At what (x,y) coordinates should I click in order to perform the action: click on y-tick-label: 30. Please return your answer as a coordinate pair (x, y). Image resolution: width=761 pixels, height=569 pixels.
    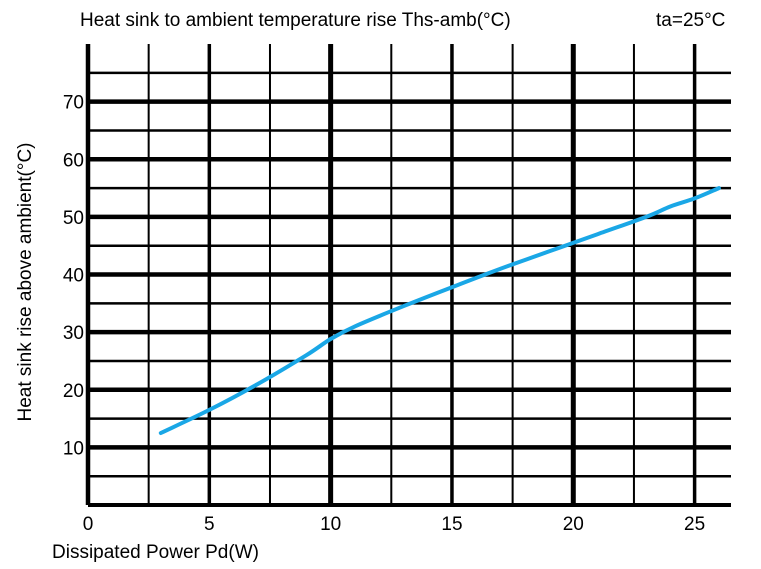
    Looking at the image, I should click on (73, 333).